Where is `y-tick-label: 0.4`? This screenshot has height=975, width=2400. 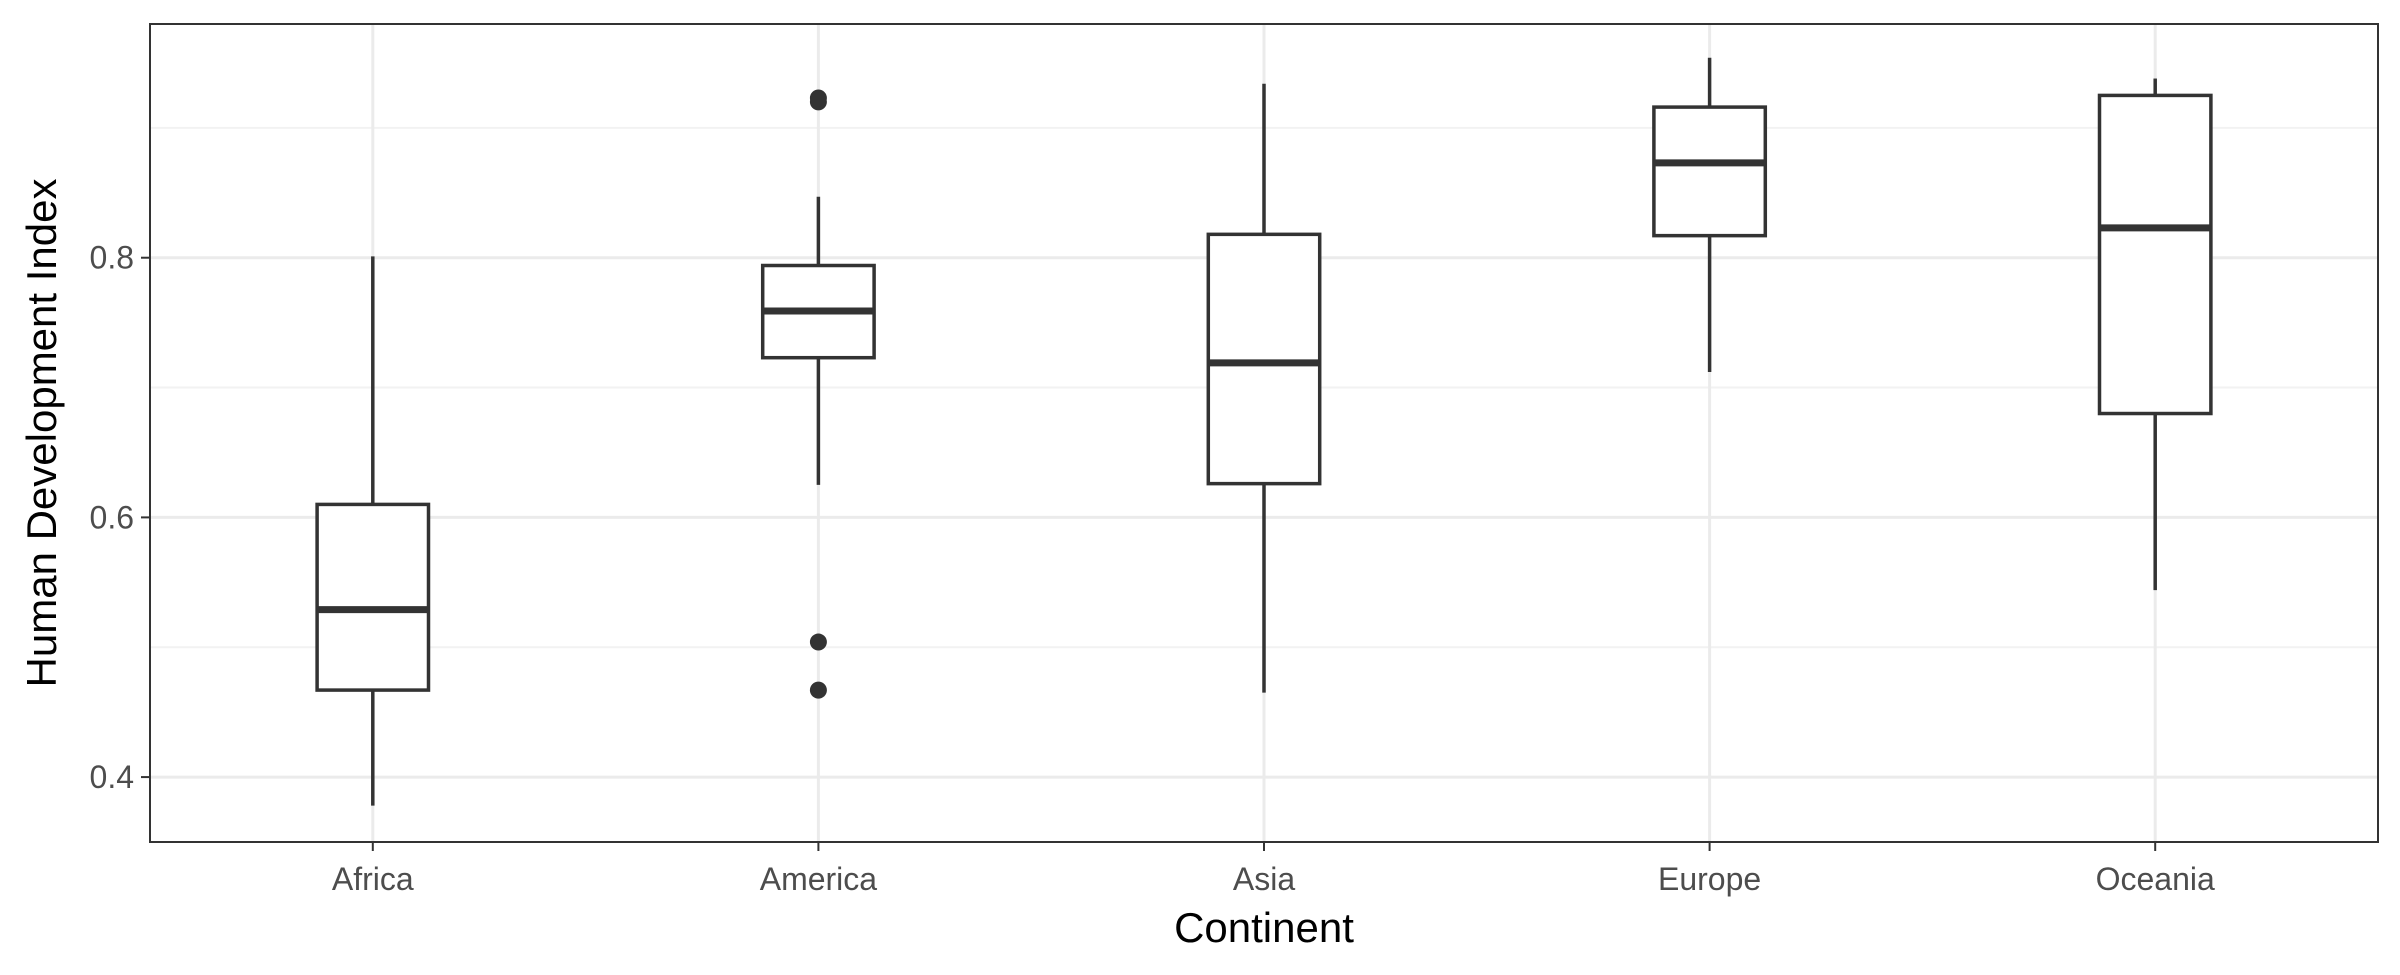
y-tick-label: 0.4 is located at coordinates (112, 777).